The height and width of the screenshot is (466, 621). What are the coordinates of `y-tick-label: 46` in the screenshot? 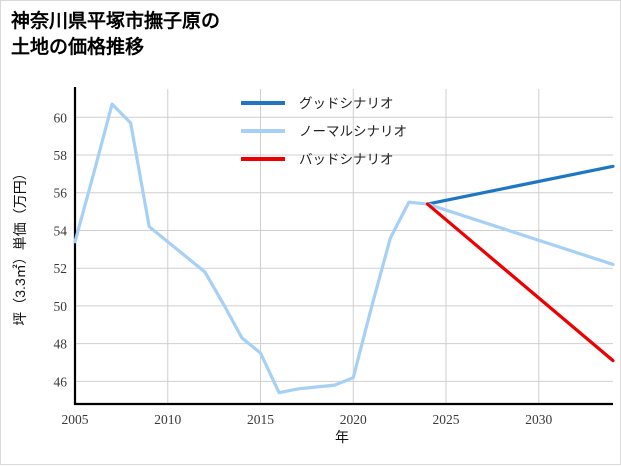 It's located at (61, 381).